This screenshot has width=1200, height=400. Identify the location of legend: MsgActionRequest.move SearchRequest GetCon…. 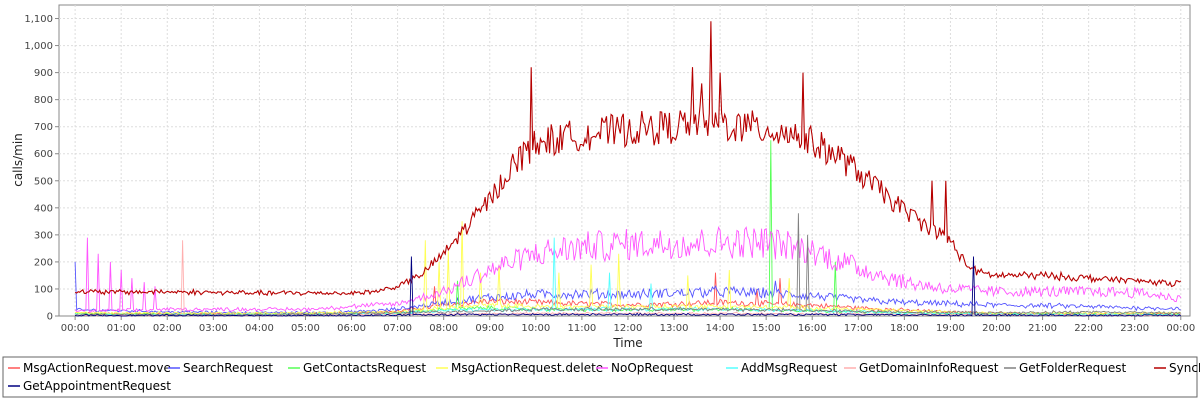
(604, 377).